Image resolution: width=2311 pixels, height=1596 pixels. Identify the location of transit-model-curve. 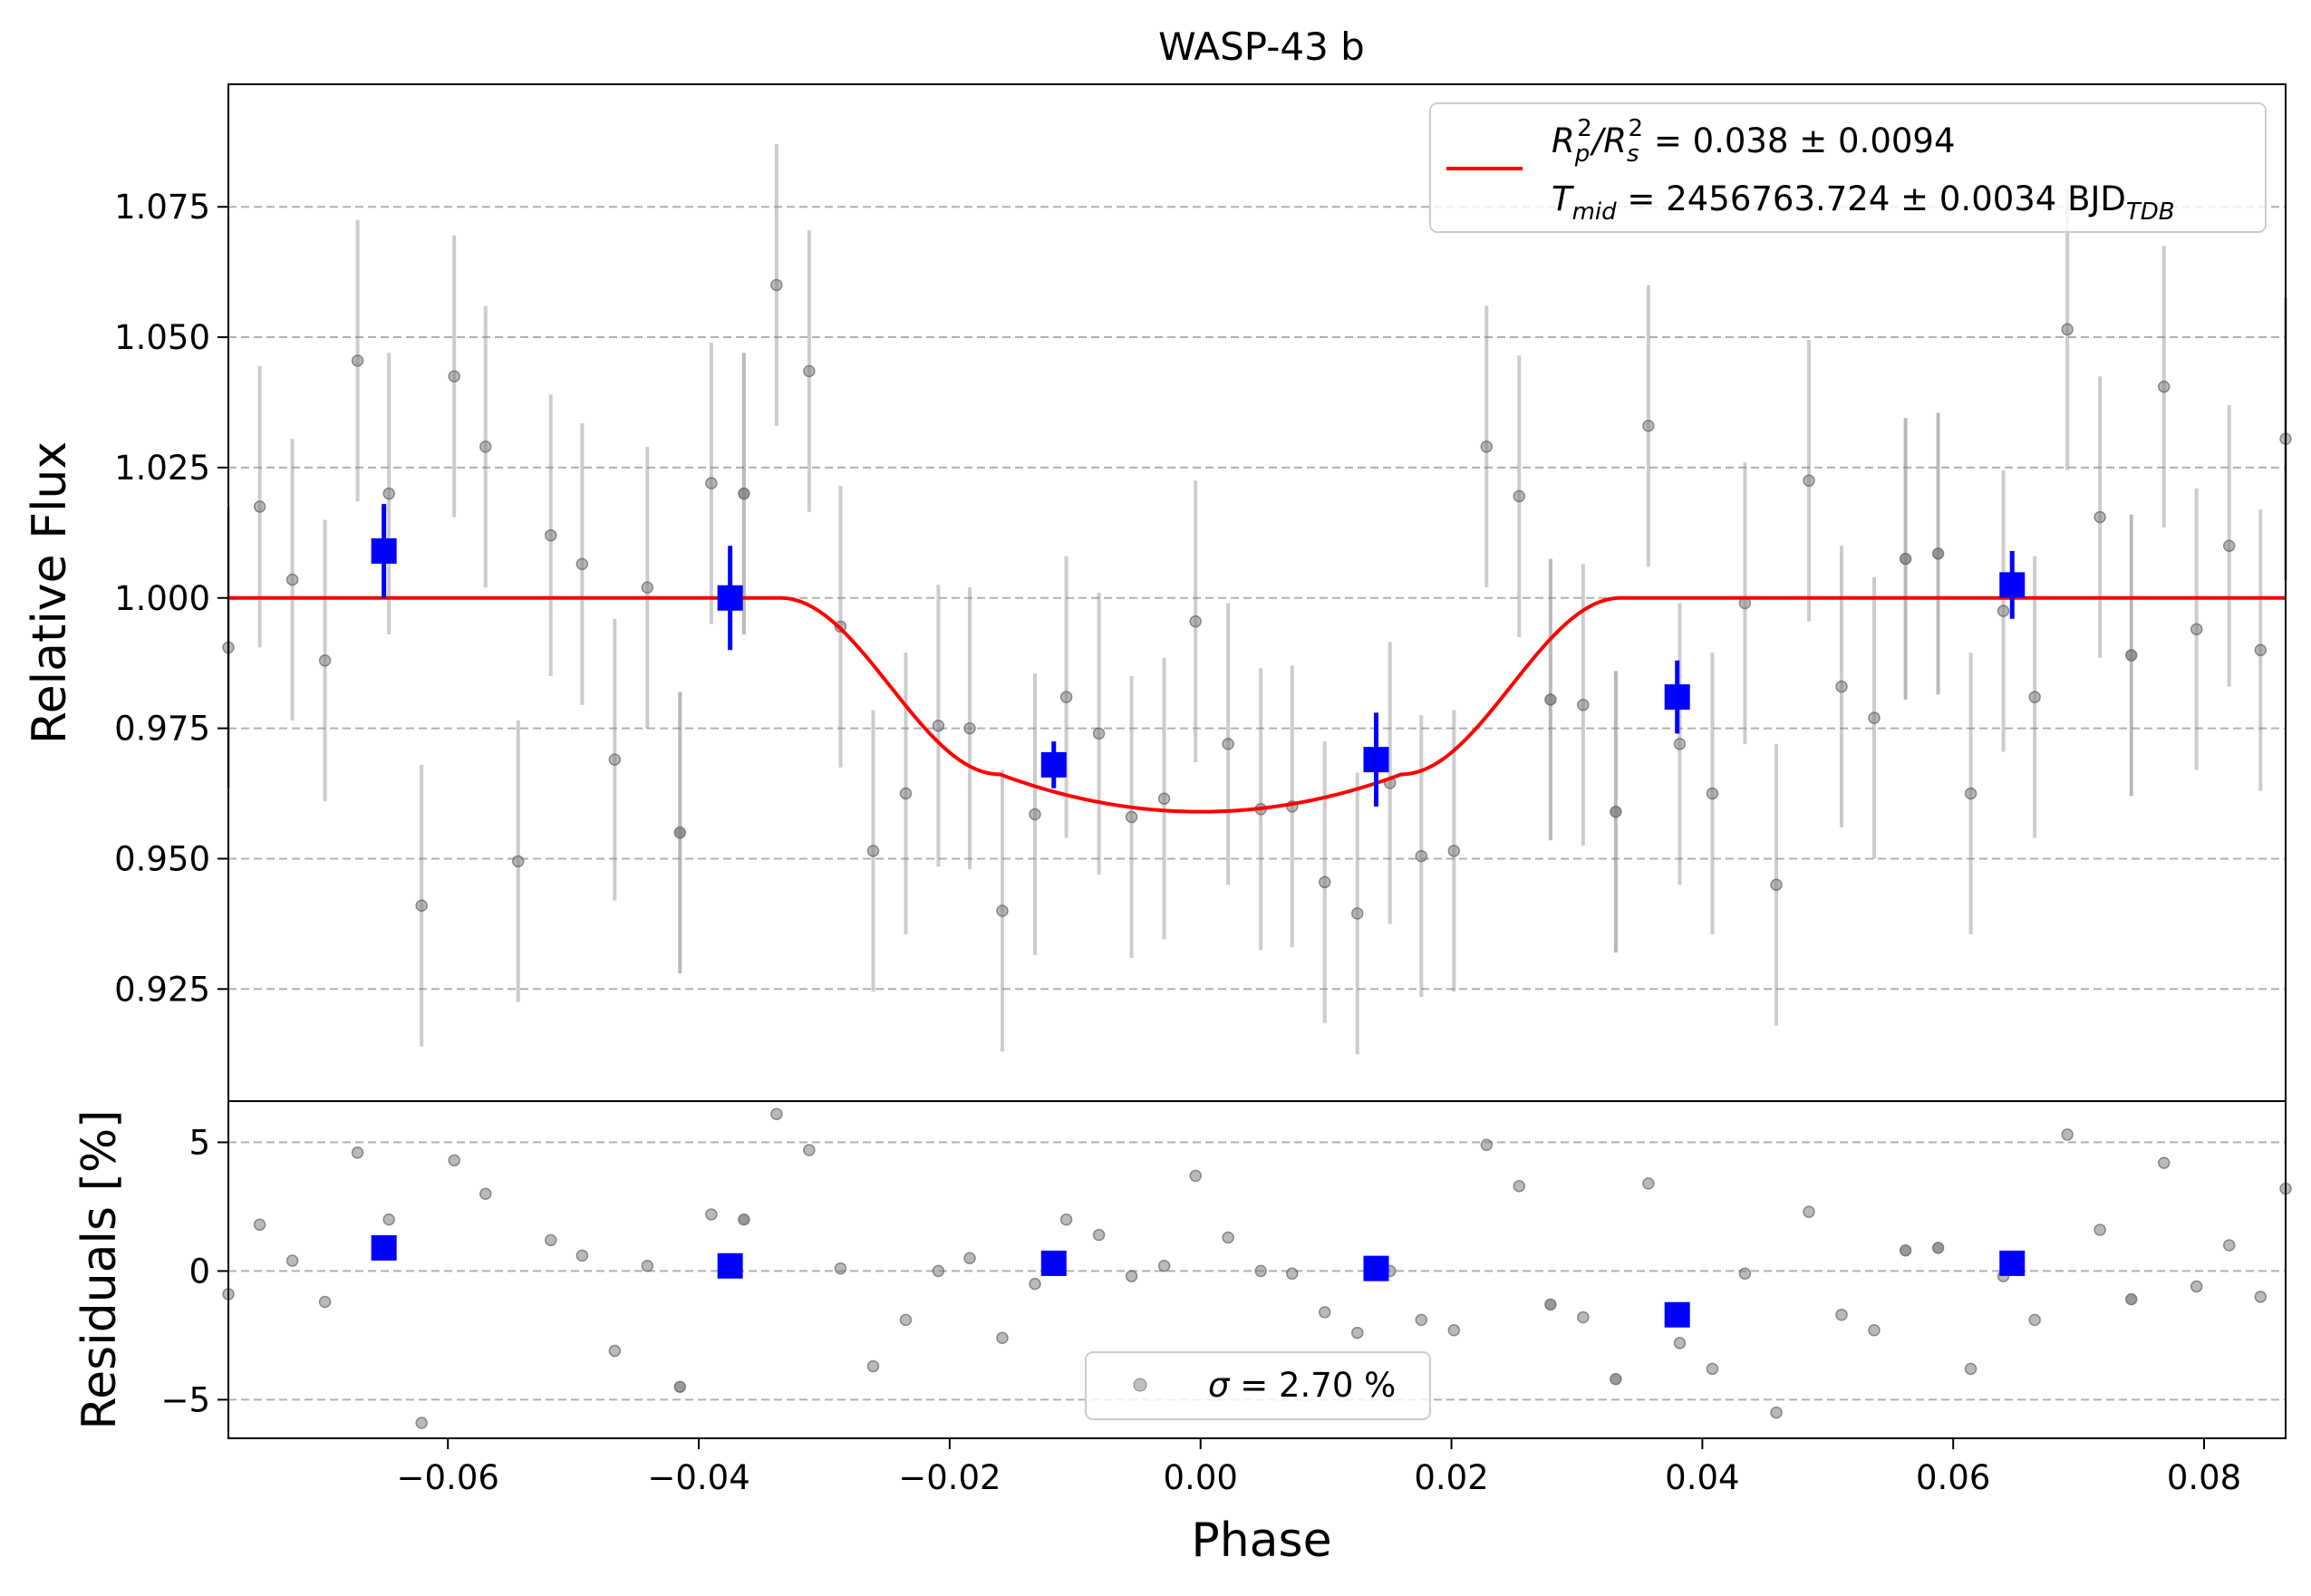
(1257, 704).